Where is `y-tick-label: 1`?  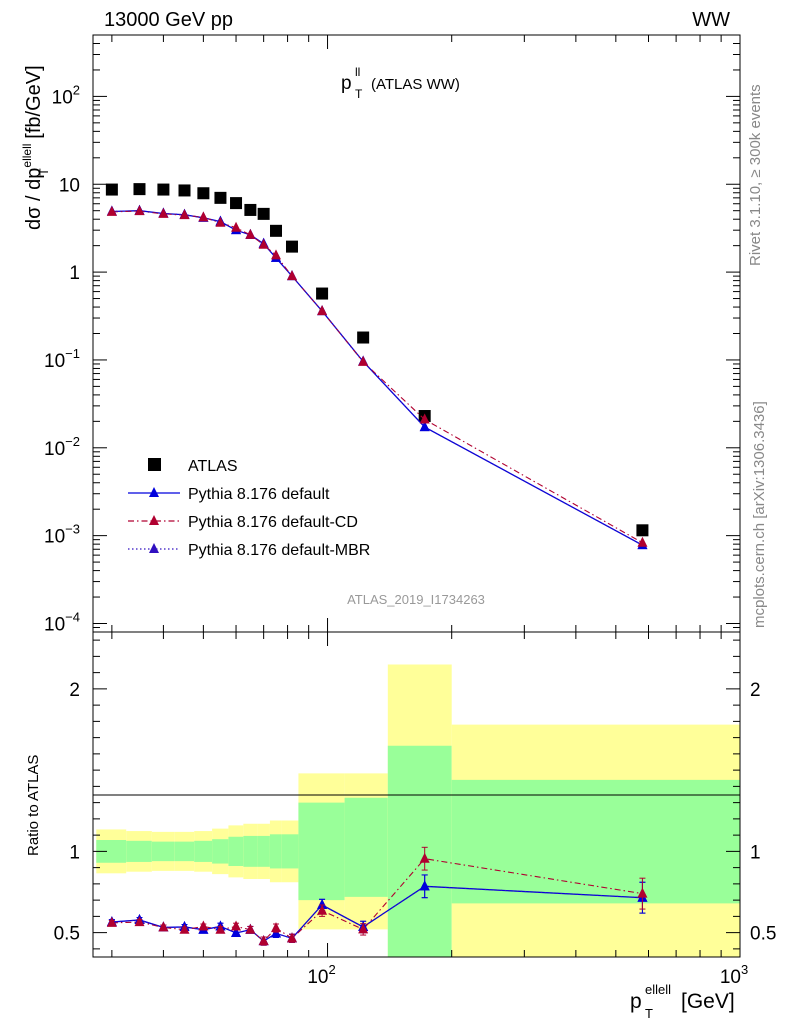
y-tick-label: 1 is located at coordinates (74, 273).